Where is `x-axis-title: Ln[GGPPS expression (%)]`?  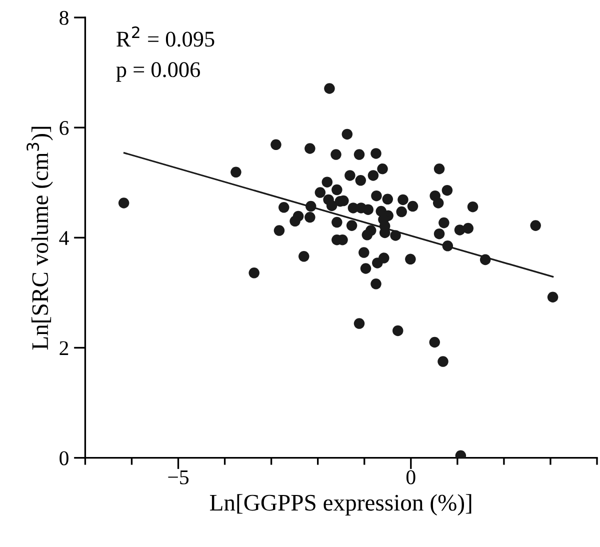
x-axis-title: Ln[GGPPS expression (%)] is located at coordinates (341, 505).